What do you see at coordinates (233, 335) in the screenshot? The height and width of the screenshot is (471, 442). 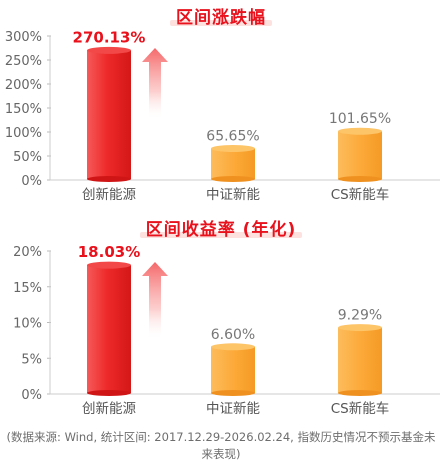 I see `bar-value-label: 6.60%` at bounding box center [233, 335].